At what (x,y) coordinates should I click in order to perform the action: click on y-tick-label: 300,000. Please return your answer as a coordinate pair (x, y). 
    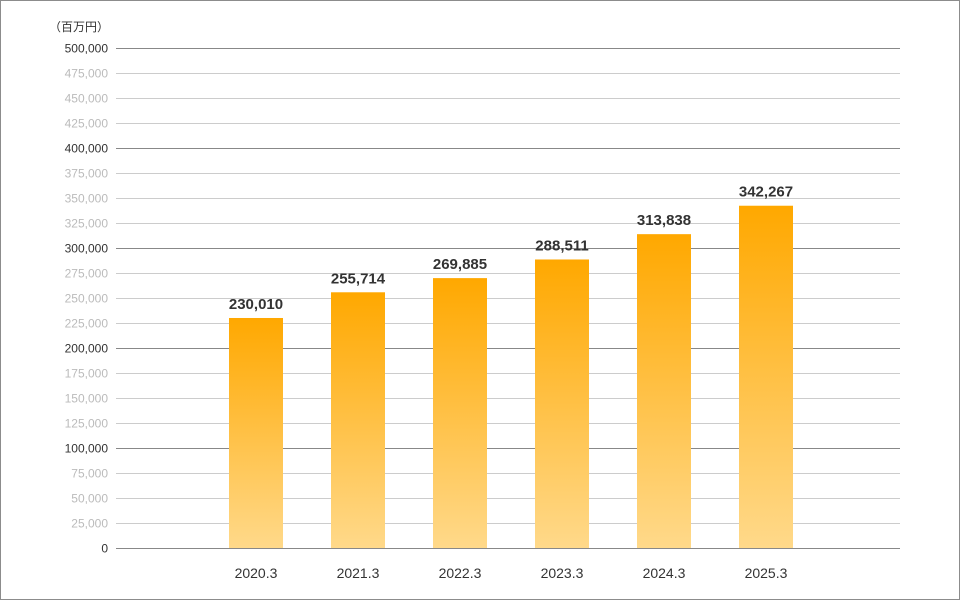
    Looking at the image, I should click on (87, 249).